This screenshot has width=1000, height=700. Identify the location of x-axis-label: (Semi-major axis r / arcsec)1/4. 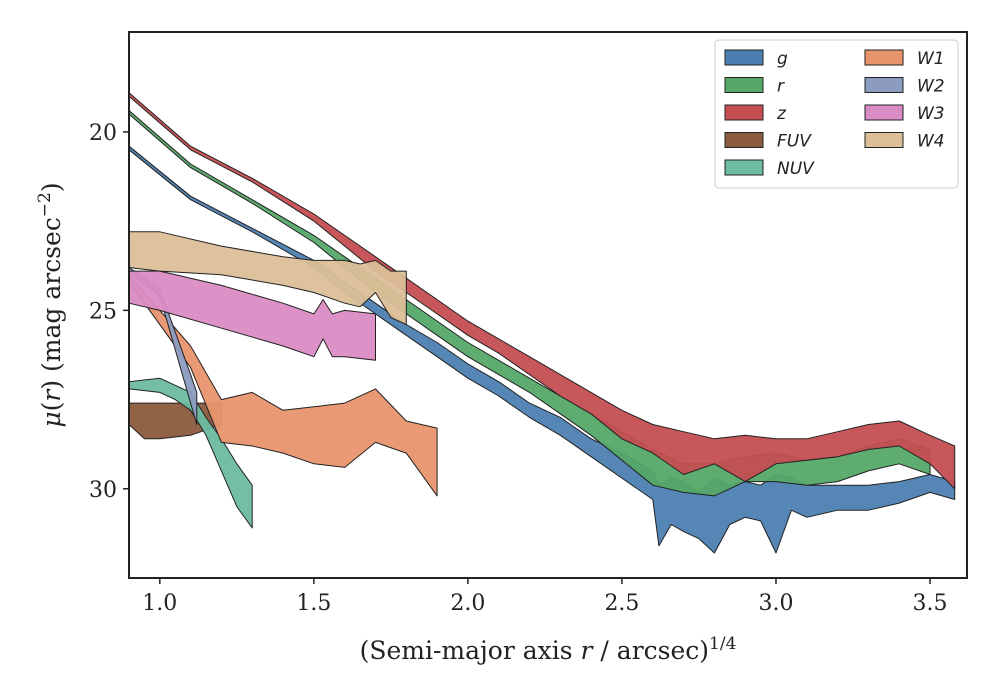
(548, 649).